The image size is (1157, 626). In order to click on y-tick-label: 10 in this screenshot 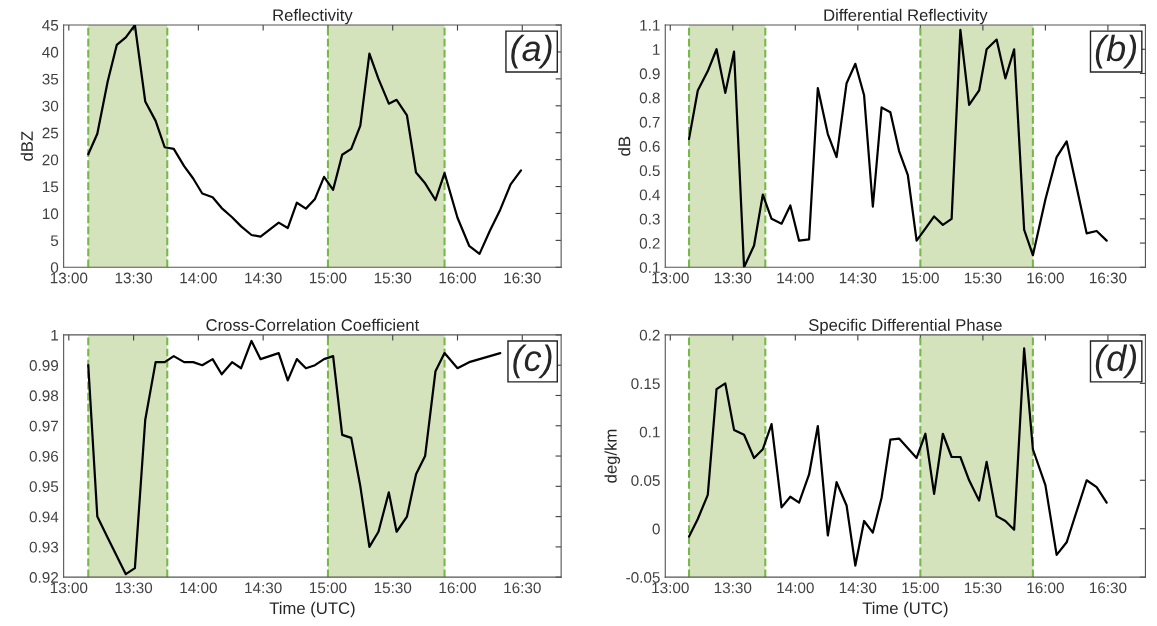, I will do `click(50, 214)`.